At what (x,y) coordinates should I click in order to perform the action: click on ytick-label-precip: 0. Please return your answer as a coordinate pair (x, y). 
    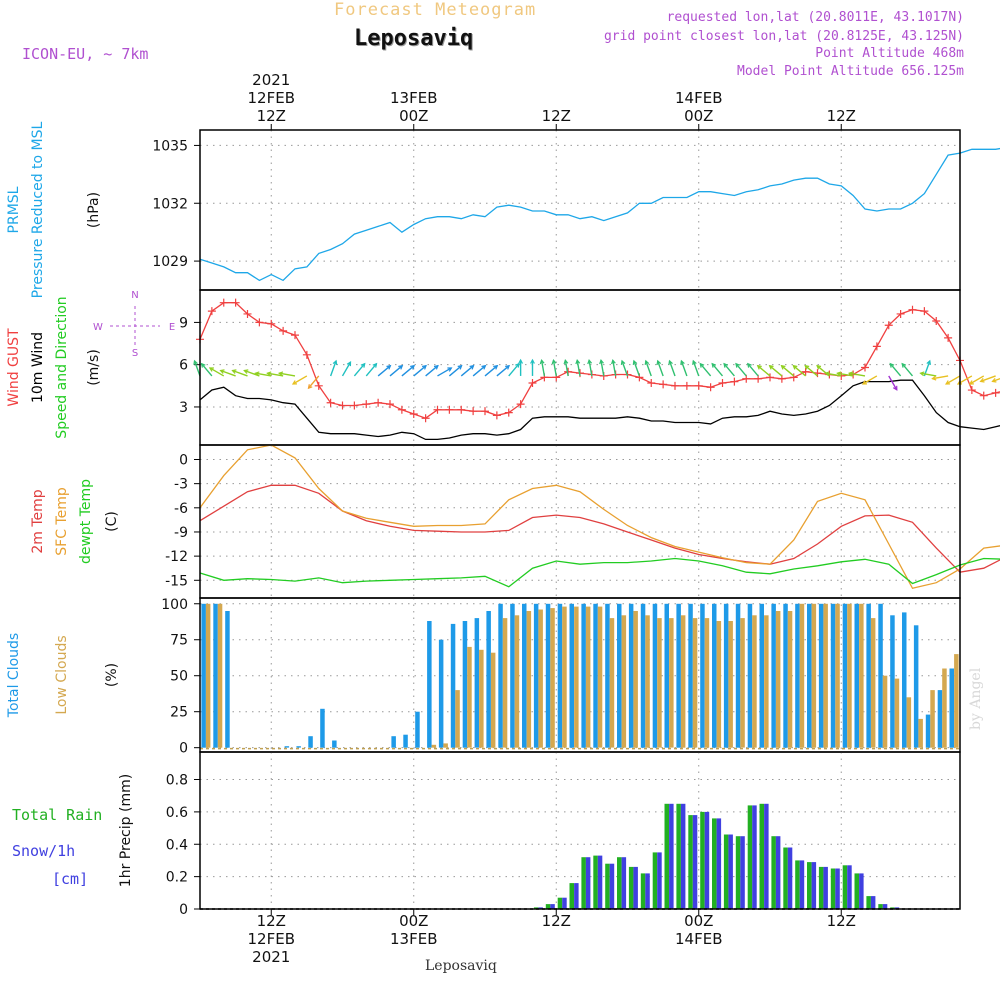
    Looking at the image, I should click on (183, 910).